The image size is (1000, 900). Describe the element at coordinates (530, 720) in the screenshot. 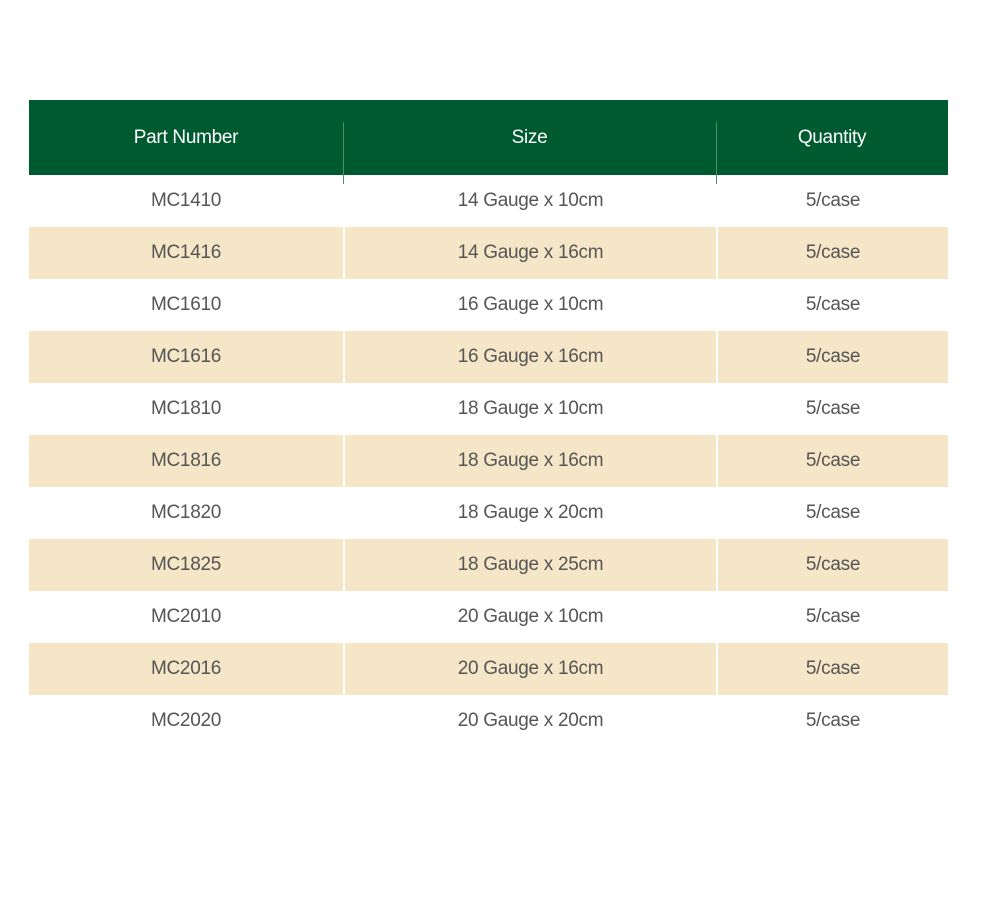

I see `cell-size: 20 Gauge x 20cm` at that location.